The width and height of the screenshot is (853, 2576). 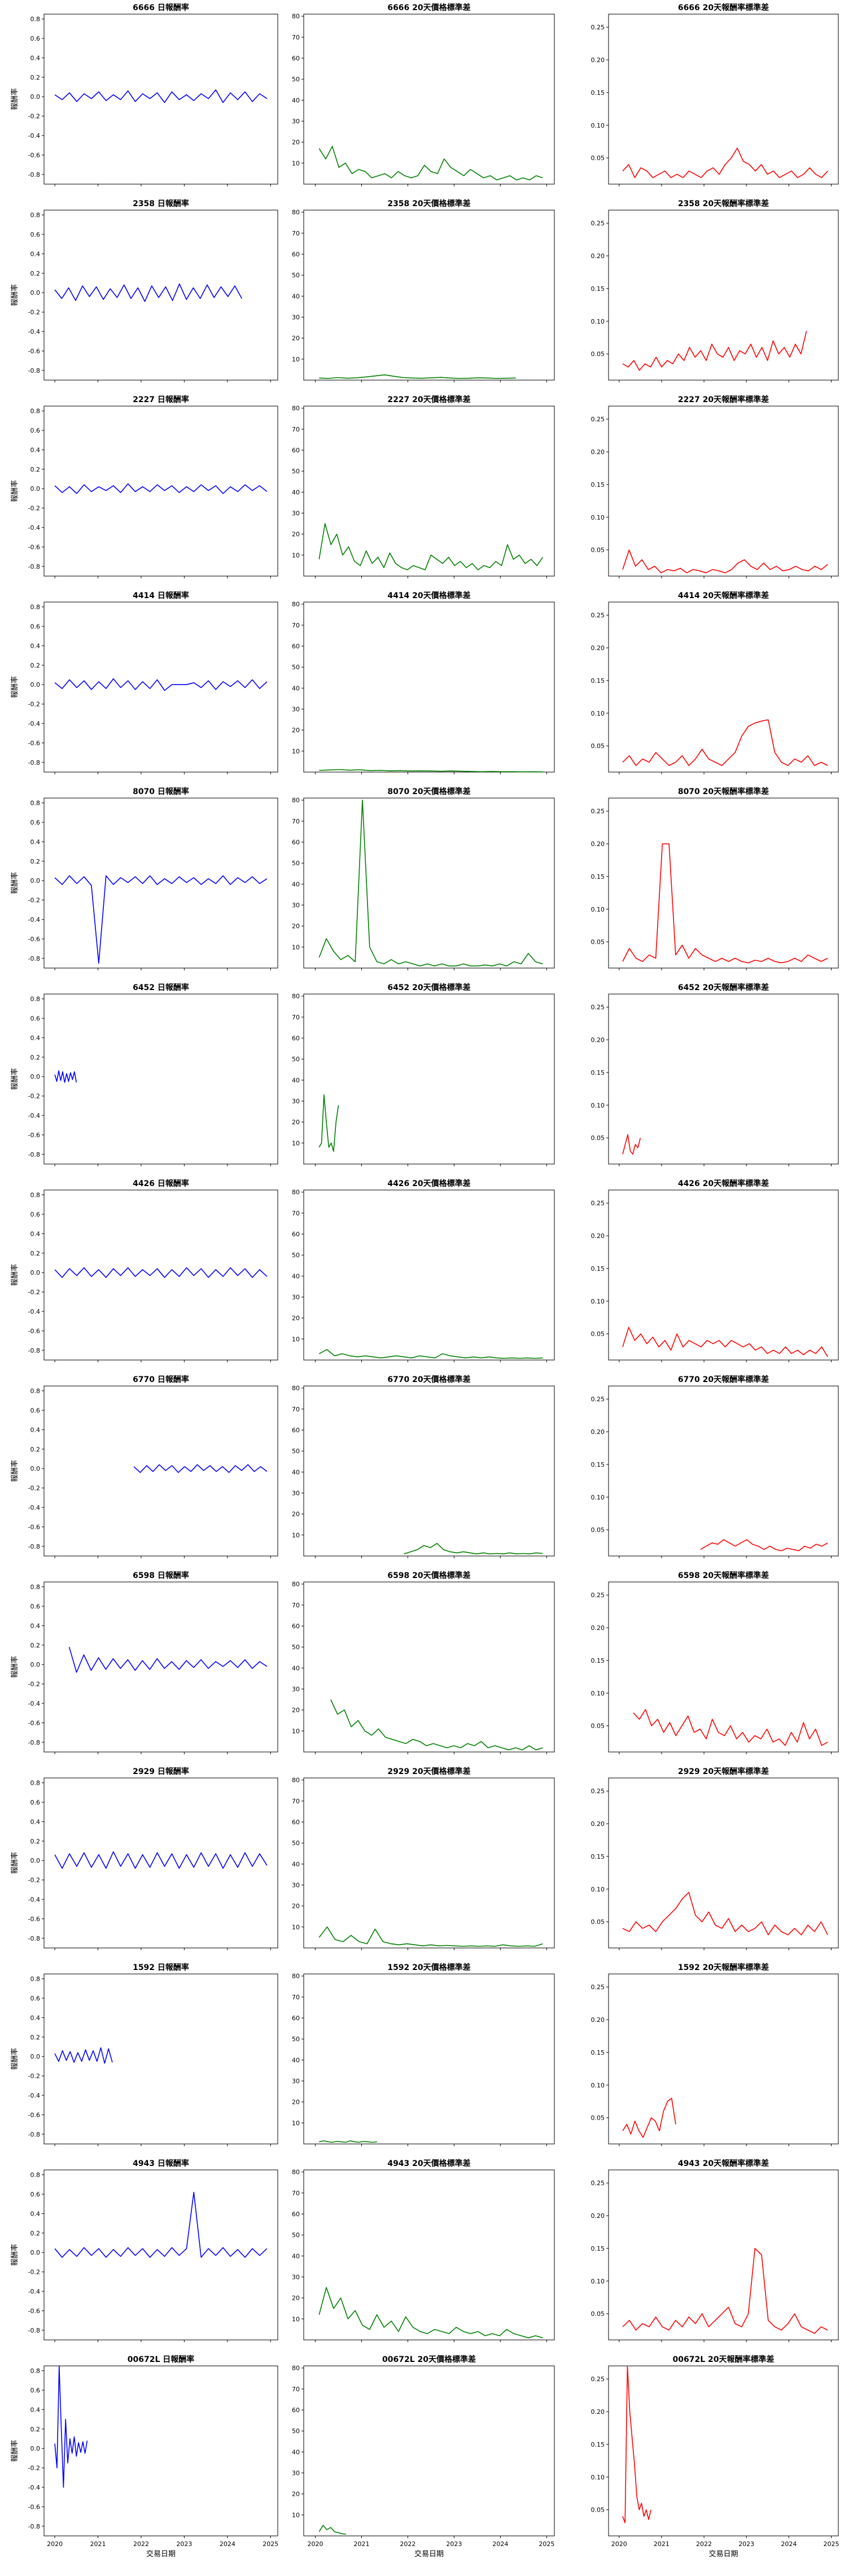 I want to click on chart-2929-pstd-axes-frame, so click(x=429, y=1863).